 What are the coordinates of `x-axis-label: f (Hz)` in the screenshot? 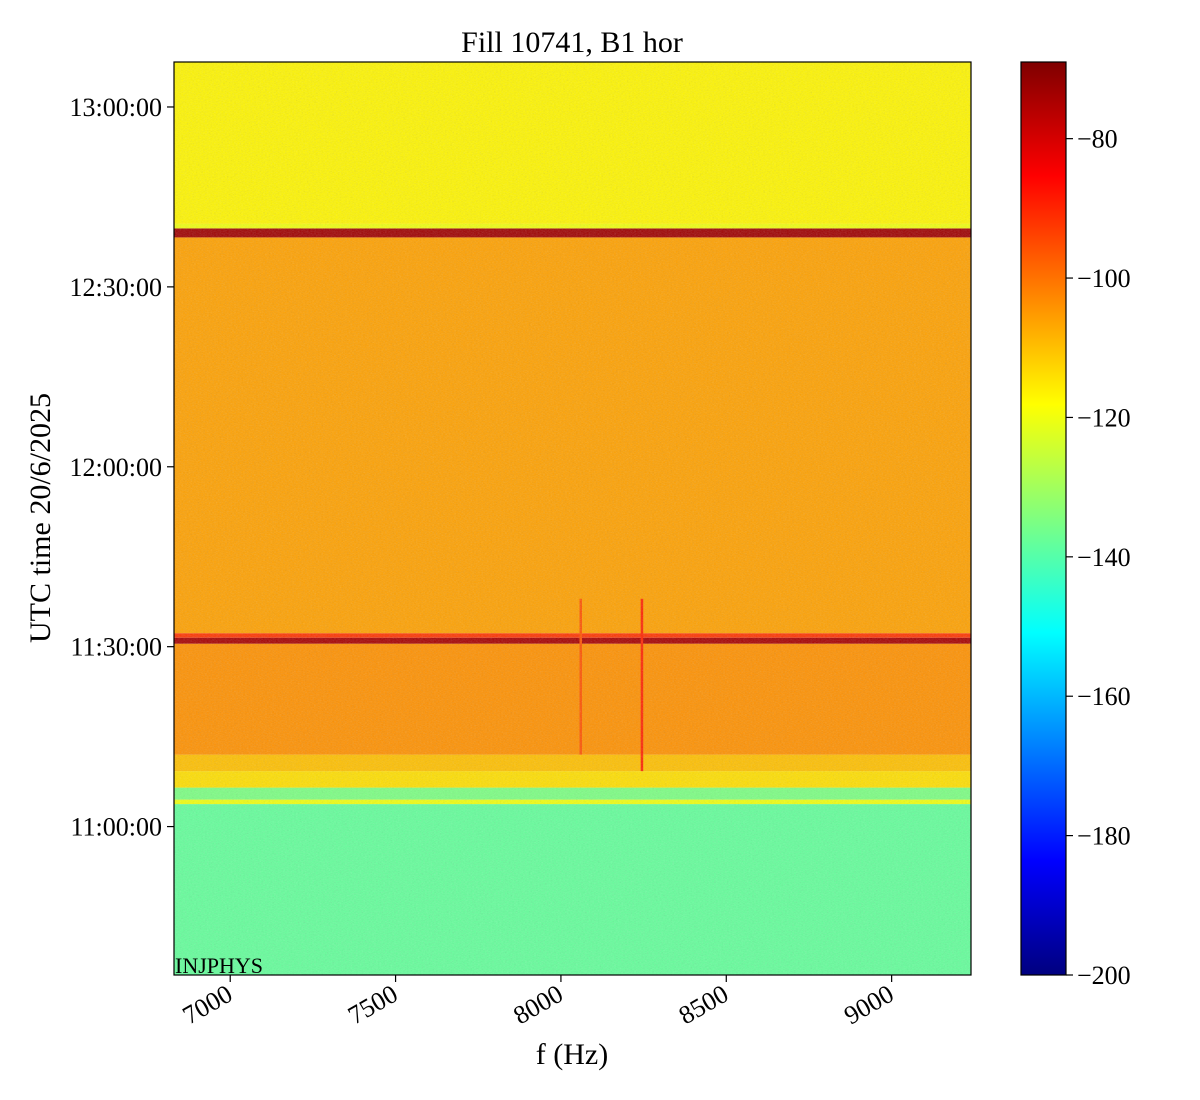 It's located at (572, 1054).